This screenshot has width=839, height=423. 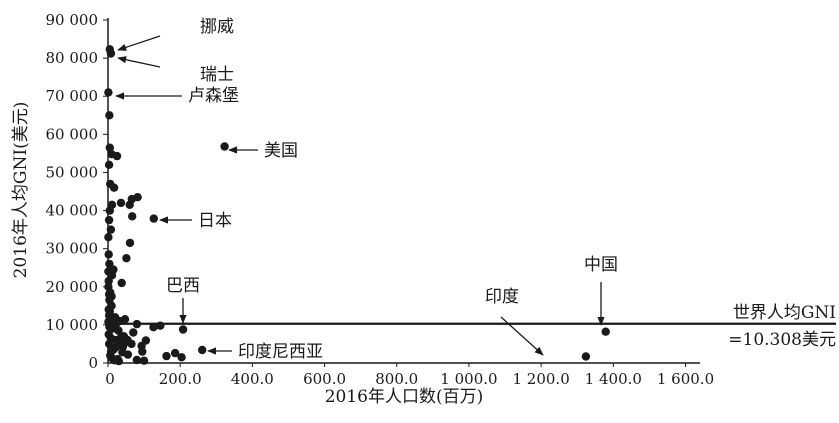 What do you see at coordinates (215, 221) in the screenshot?
I see `annotation-label: 日本` at bounding box center [215, 221].